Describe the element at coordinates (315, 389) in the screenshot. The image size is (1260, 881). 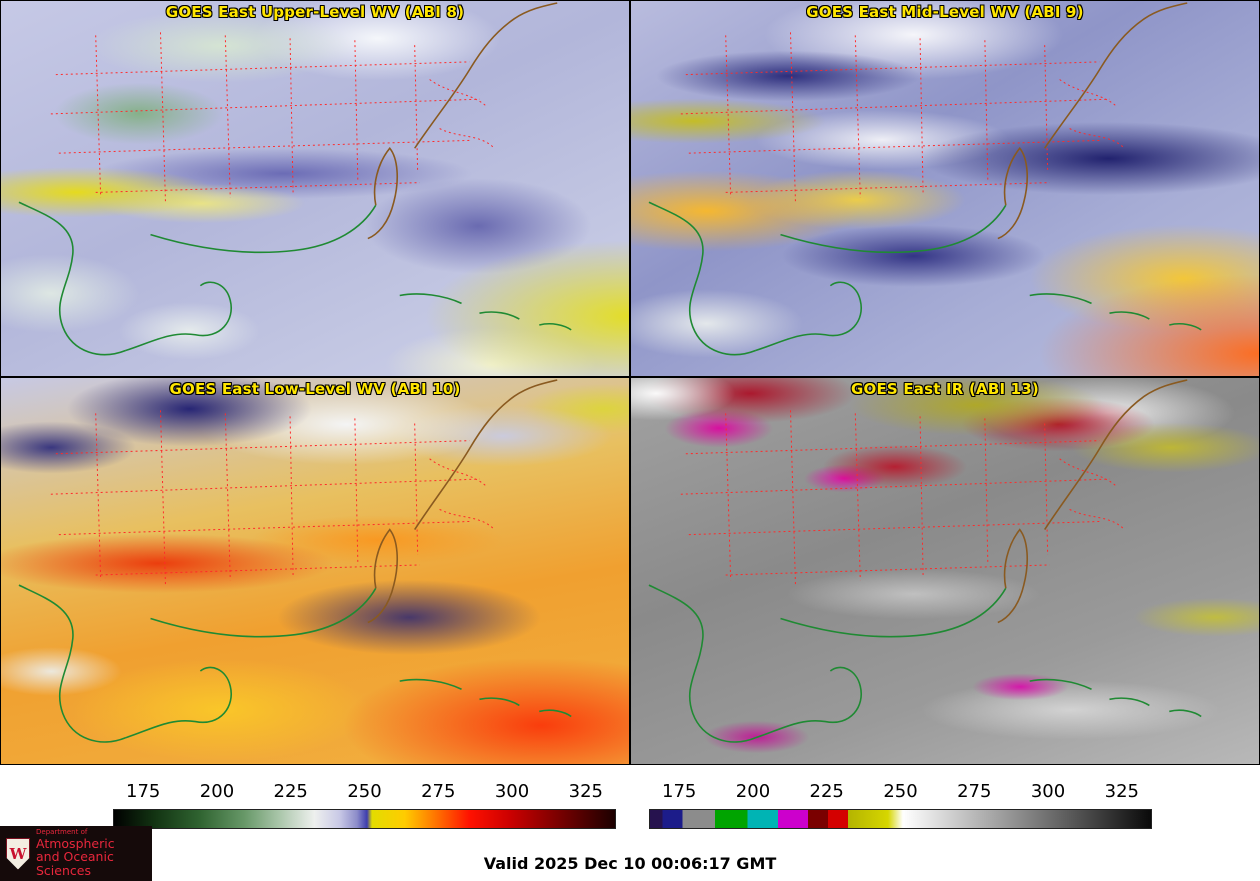
I see `panel-title-low-wv: GOES East Low-Level WV (ABI 10)` at that location.